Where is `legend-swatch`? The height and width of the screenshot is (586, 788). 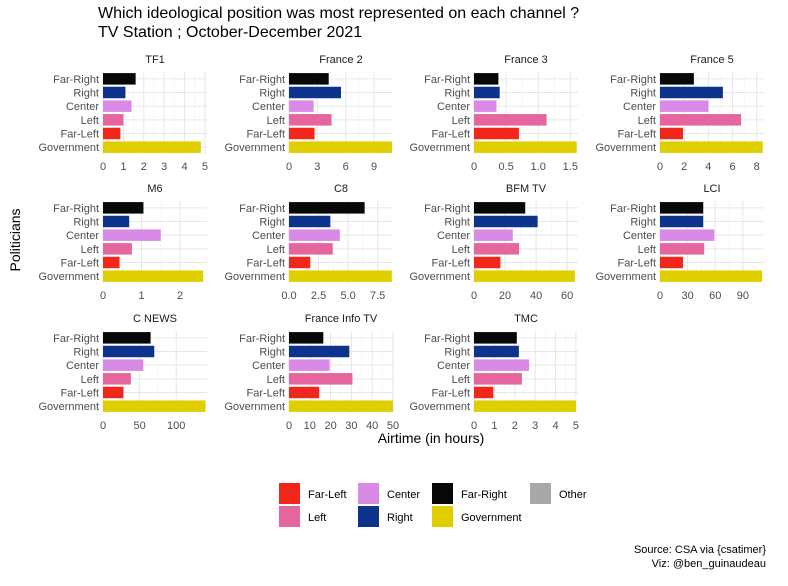
legend-swatch is located at coordinates (368, 493).